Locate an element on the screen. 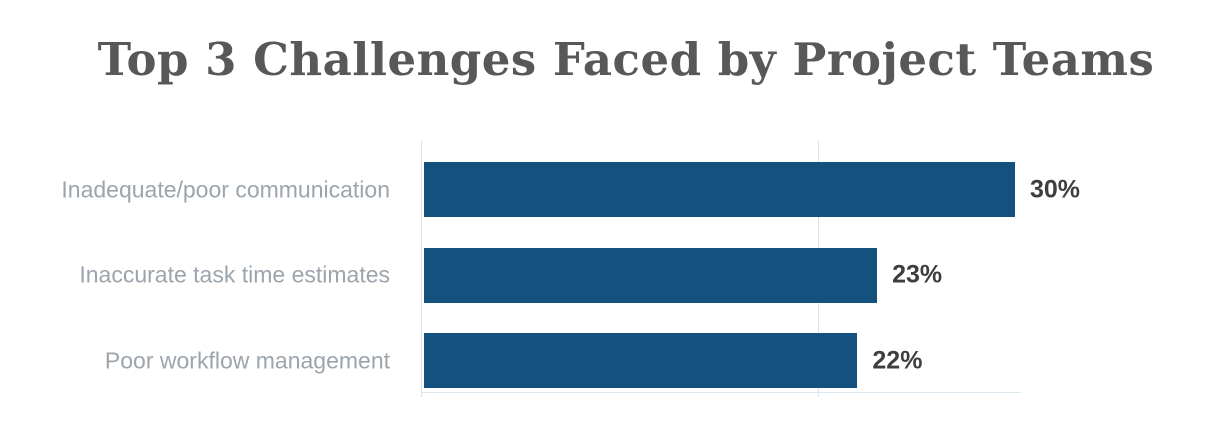 Image resolution: width=1206 pixels, height=437 pixels. axis-baseline is located at coordinates (721, 392).